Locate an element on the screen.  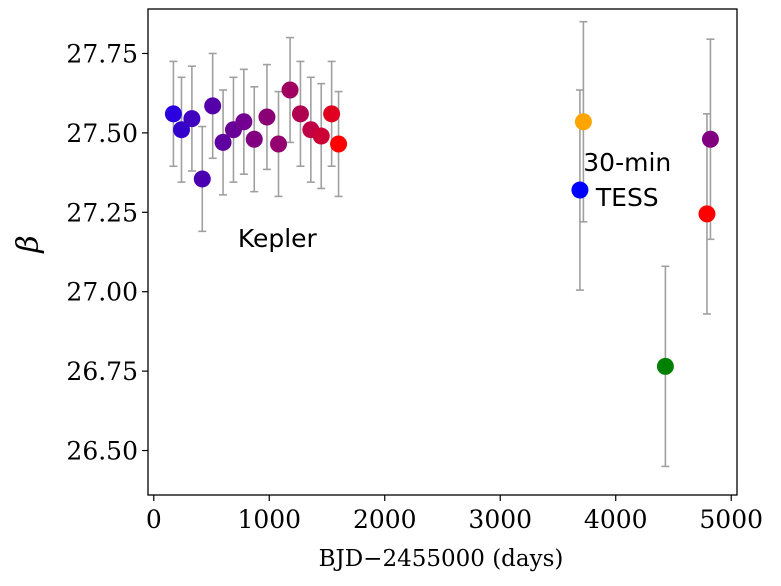
x-tick-label: 1000 is located at coordinates (269, 519).